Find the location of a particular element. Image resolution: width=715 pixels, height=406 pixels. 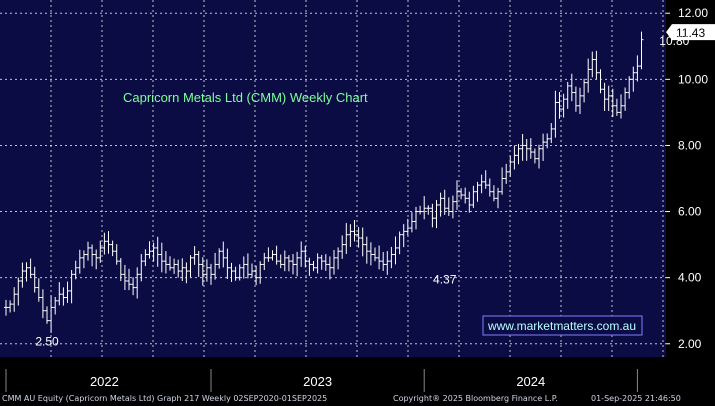

x-axis-panel is located at coordinates (357, 374).